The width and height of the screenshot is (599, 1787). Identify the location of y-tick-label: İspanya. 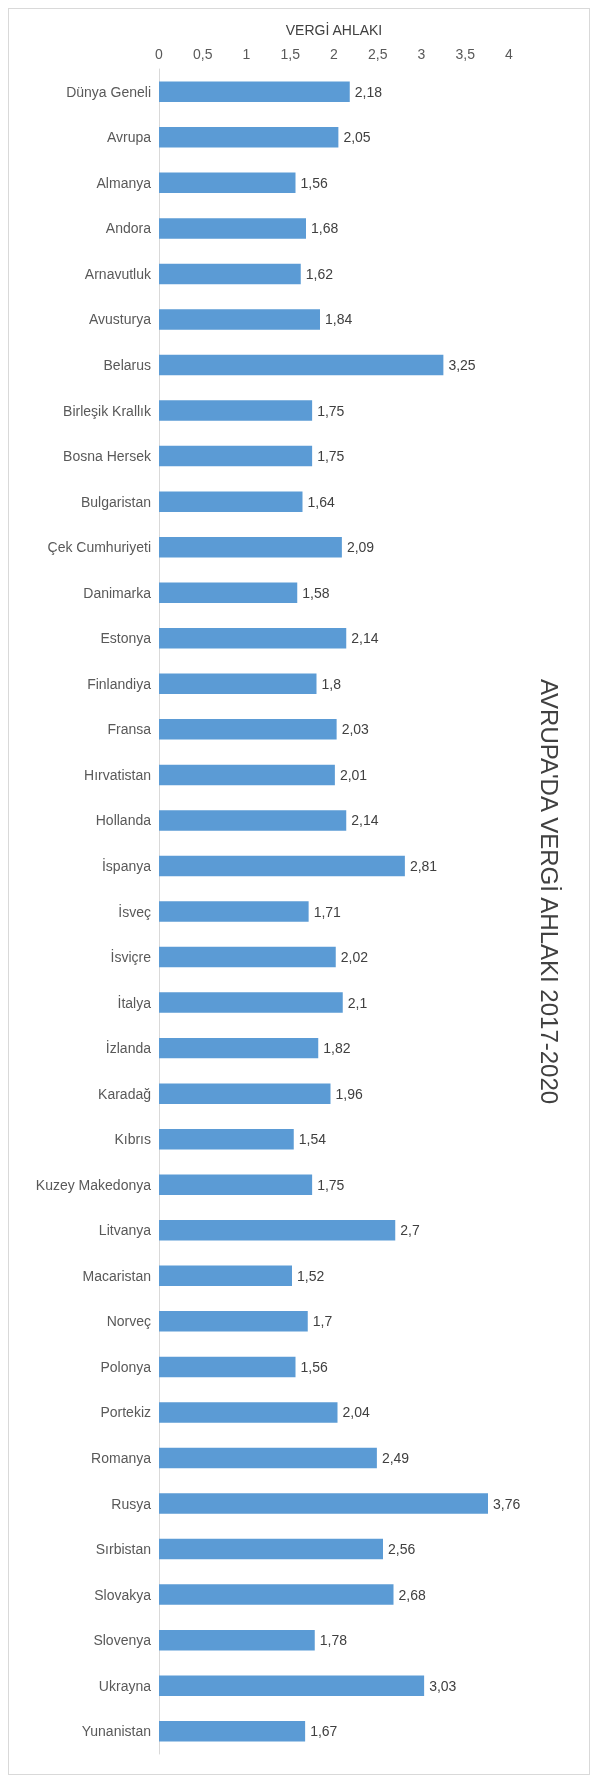
(126, 865).